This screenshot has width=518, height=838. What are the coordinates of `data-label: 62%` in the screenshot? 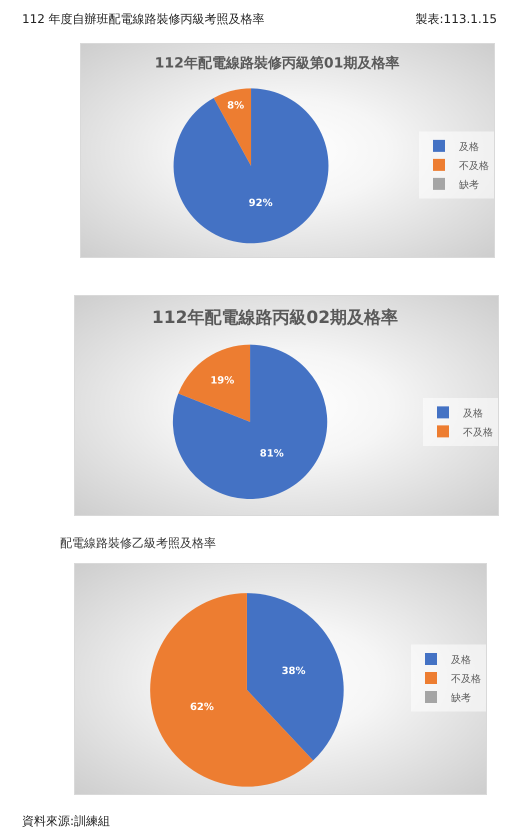 It's located at (202, 708).